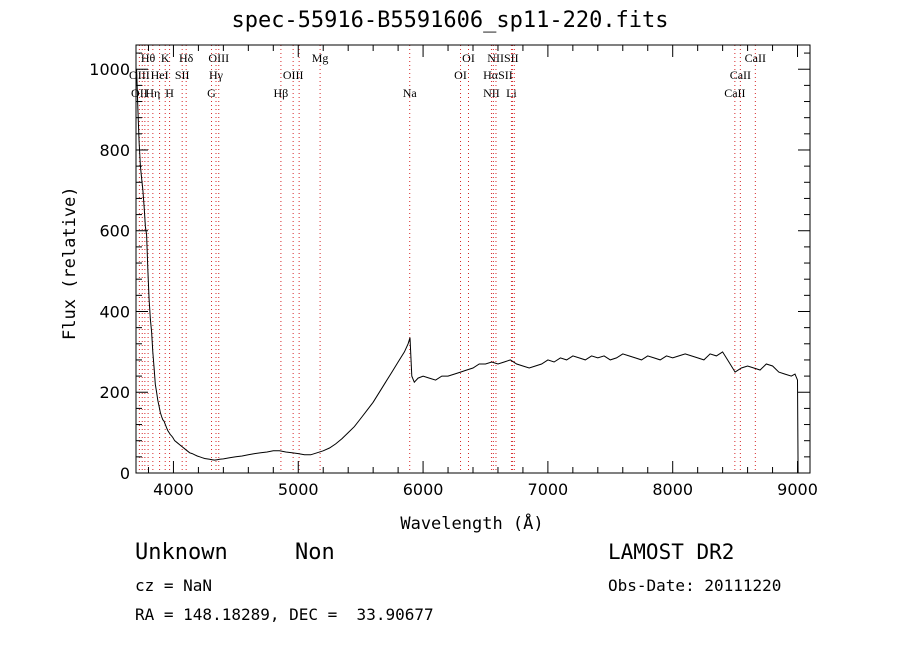 Image resolution: width=900 pixels, height=650 pixels. I want to click on ra-dec-coordinates: RA = 148.18289, DEC = 33.90677, so click(284, 614).